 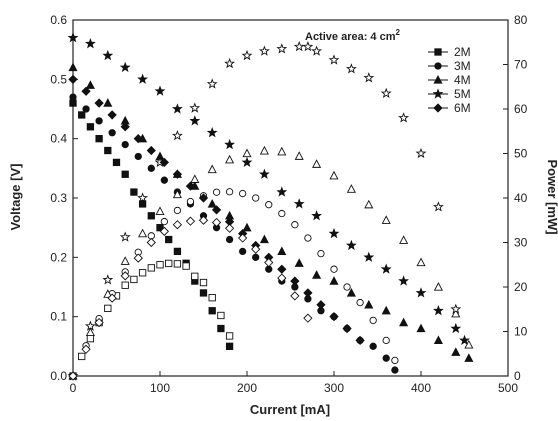 I want to click on legend-item-6M: 6M, so click(x=449, y=108).